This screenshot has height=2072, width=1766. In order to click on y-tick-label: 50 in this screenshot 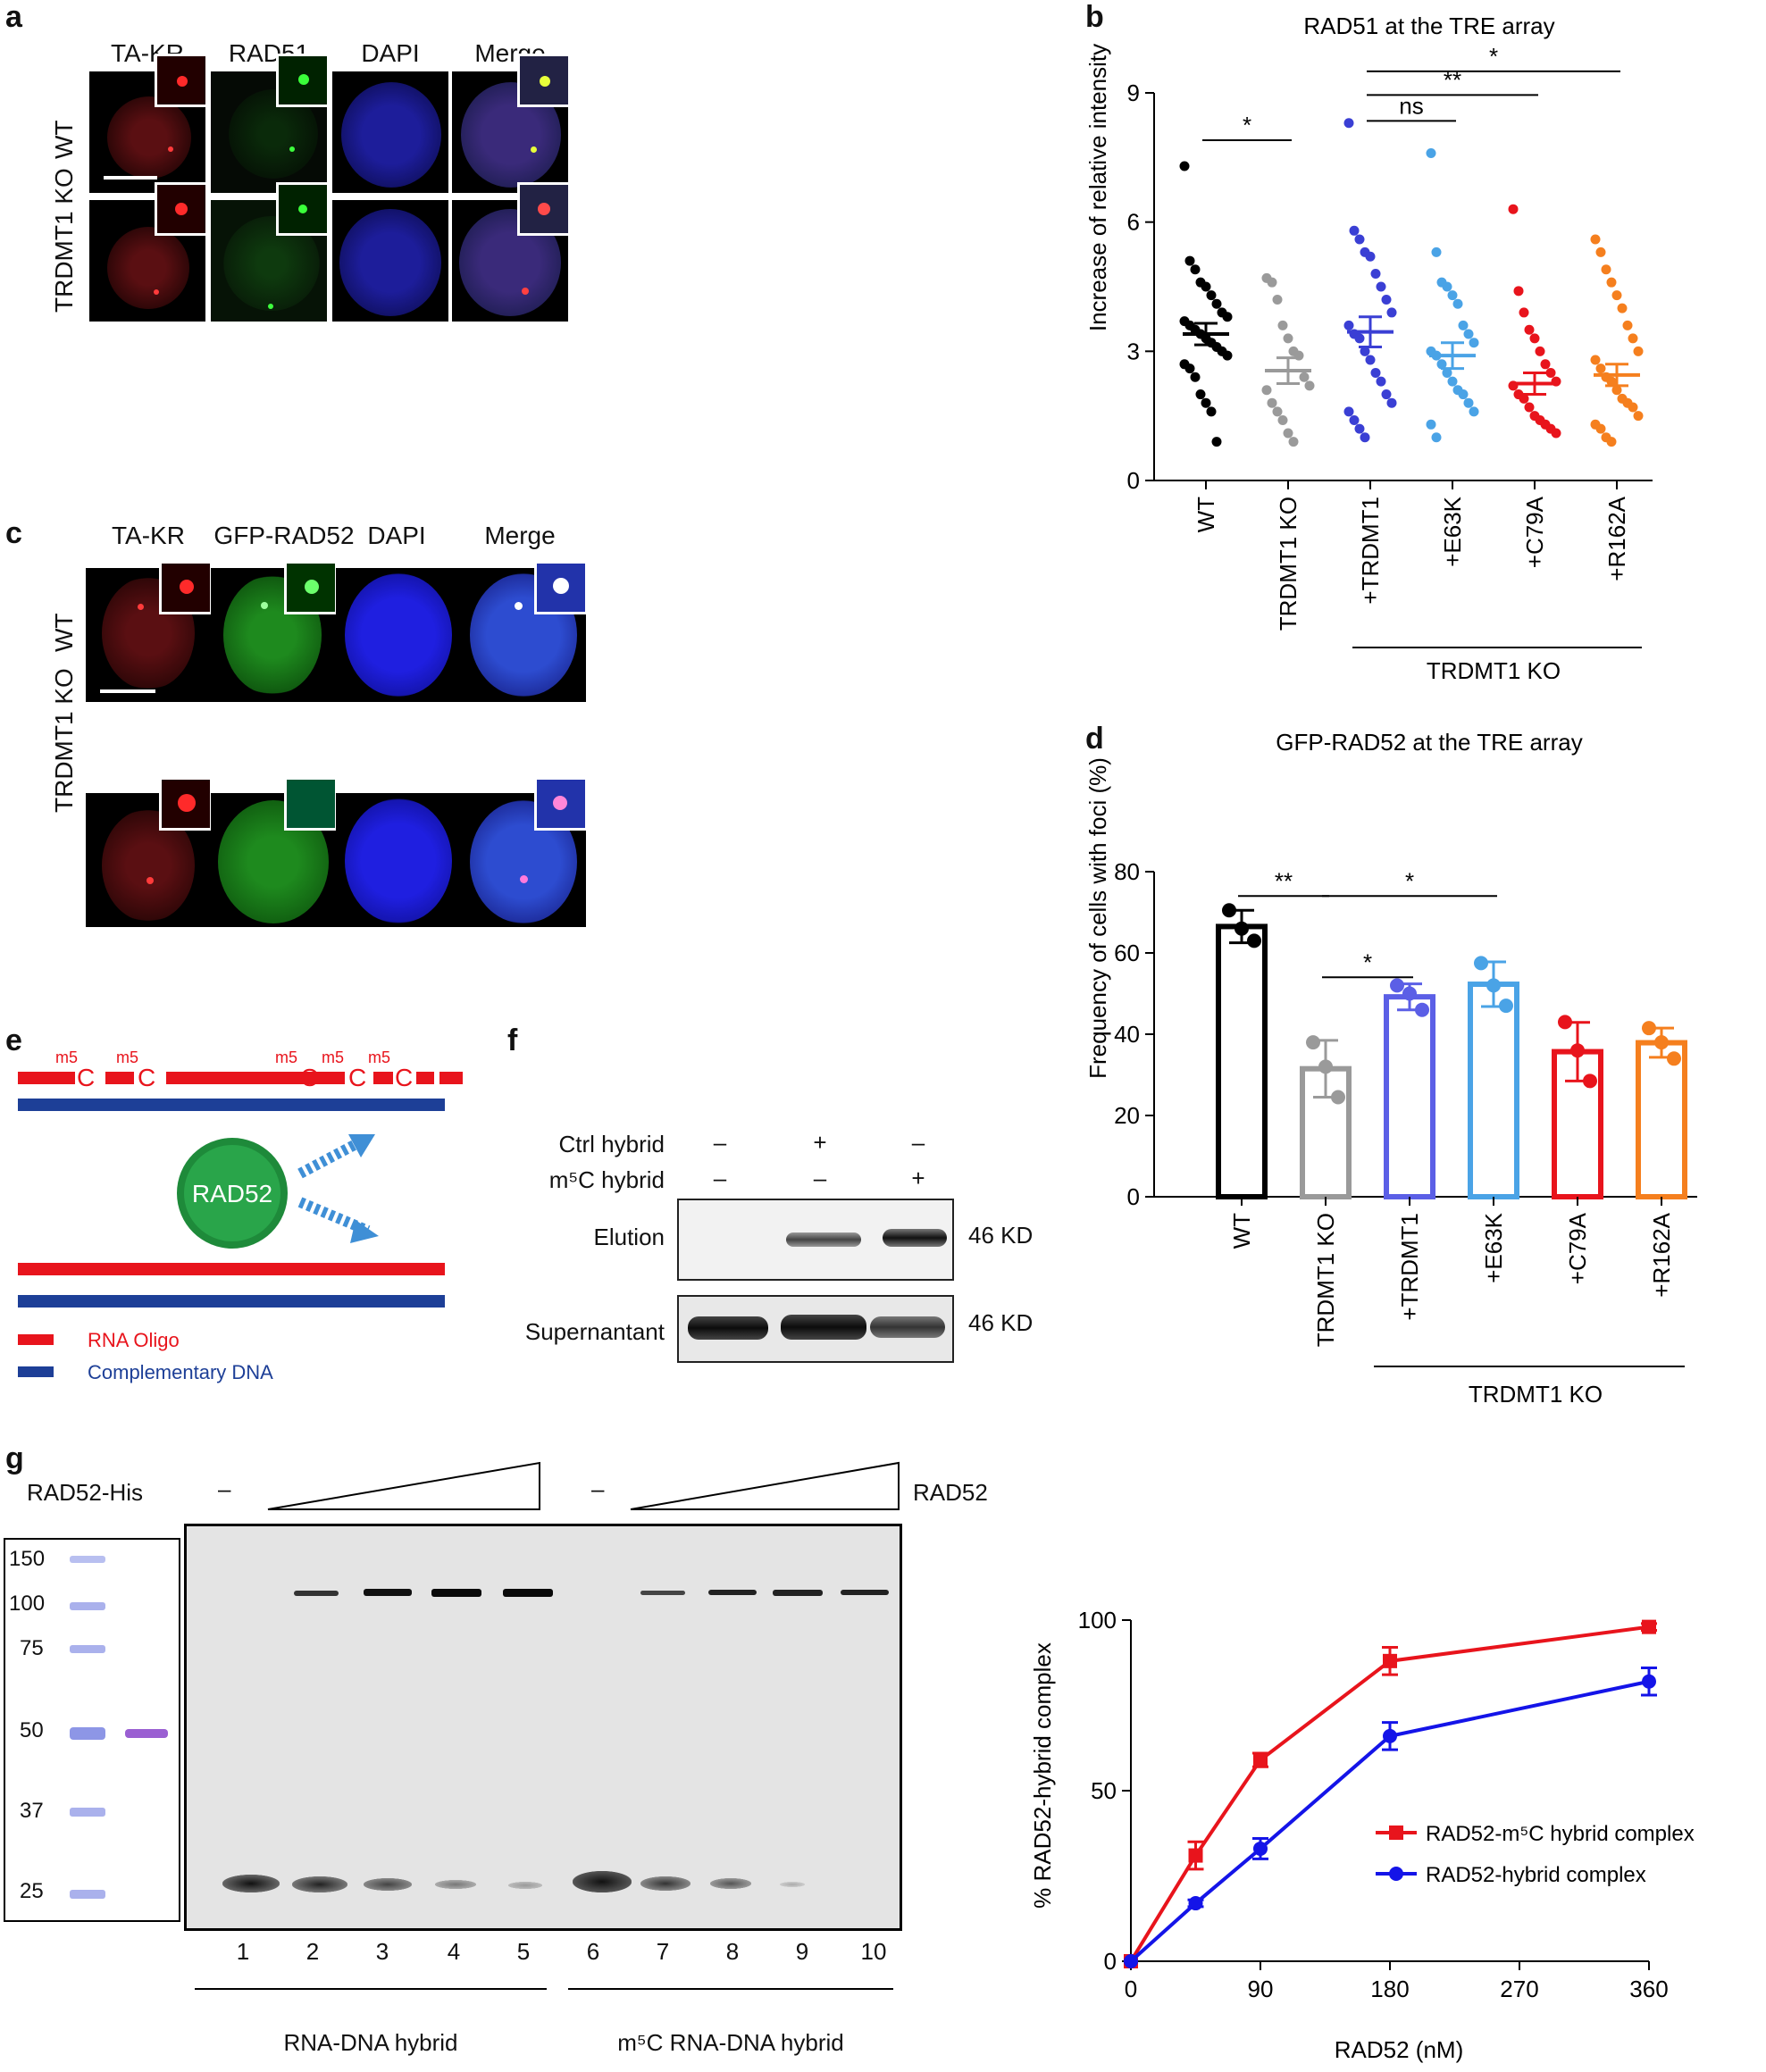, I will do `click(1104, 1790)`.